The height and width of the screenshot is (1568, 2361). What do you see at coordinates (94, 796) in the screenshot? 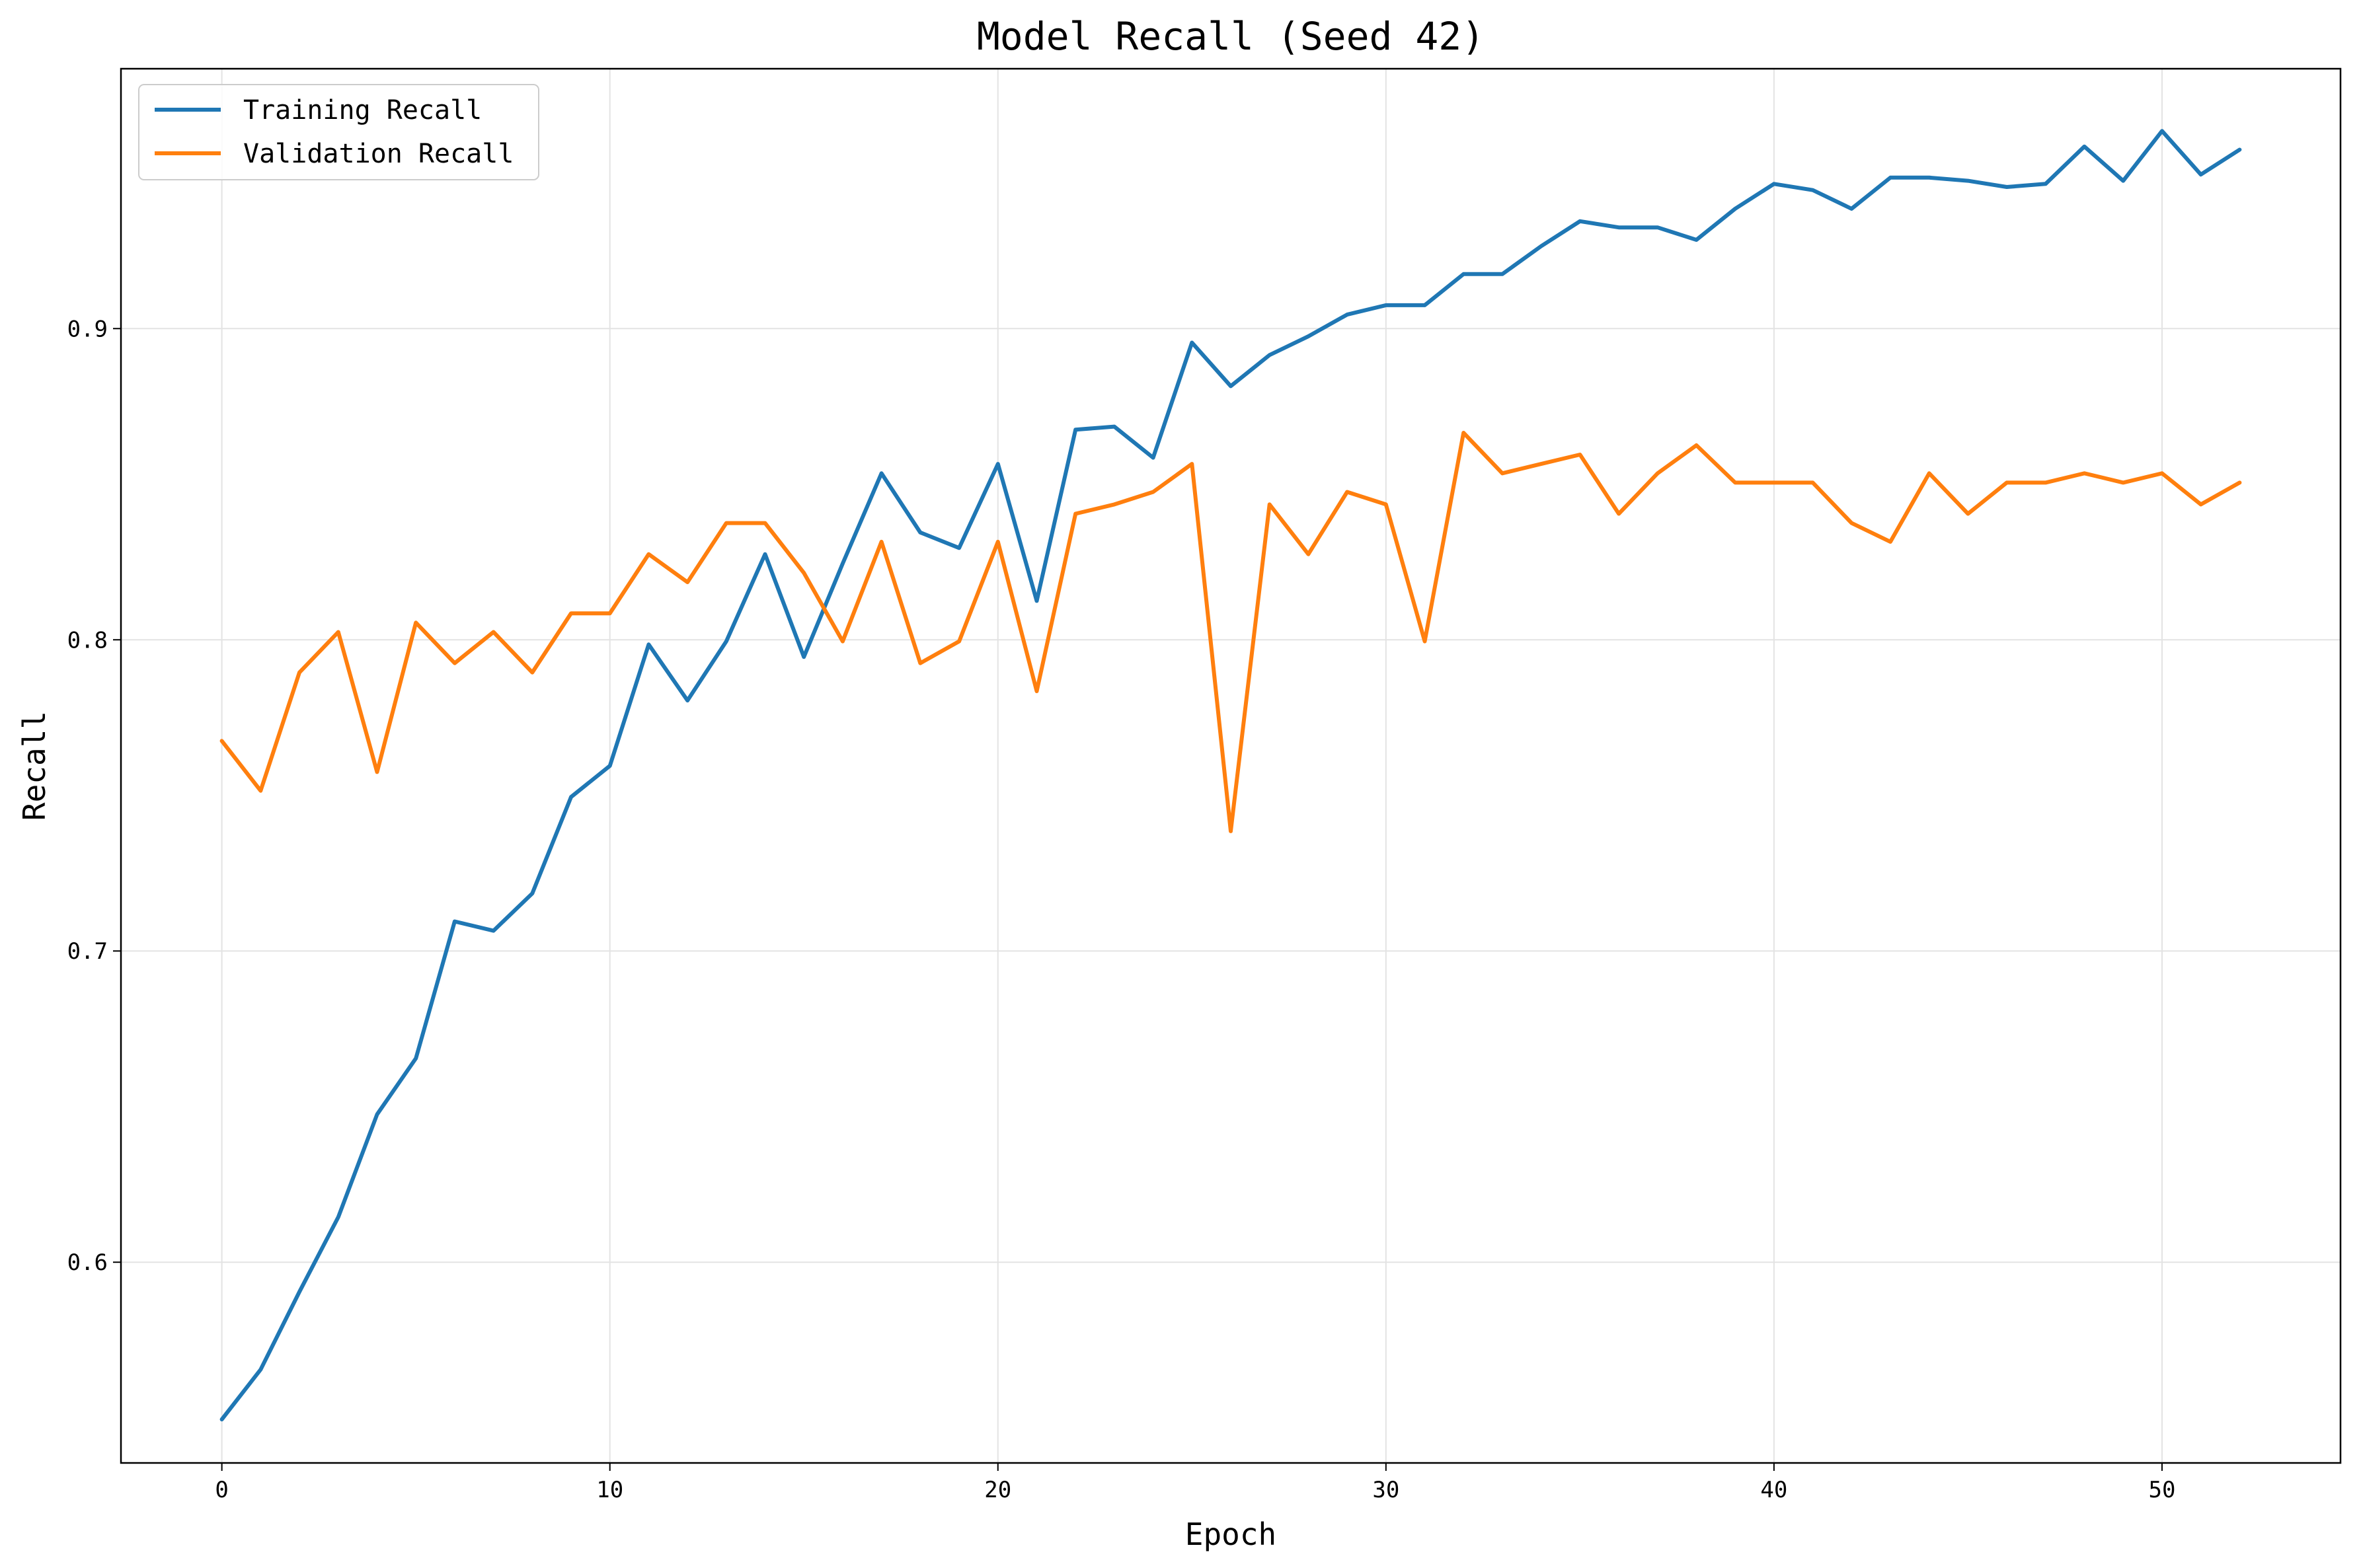
I see `y-axis-ticks: 0.6 0.7 0.8 0.9` at bounding box center [94, 796].